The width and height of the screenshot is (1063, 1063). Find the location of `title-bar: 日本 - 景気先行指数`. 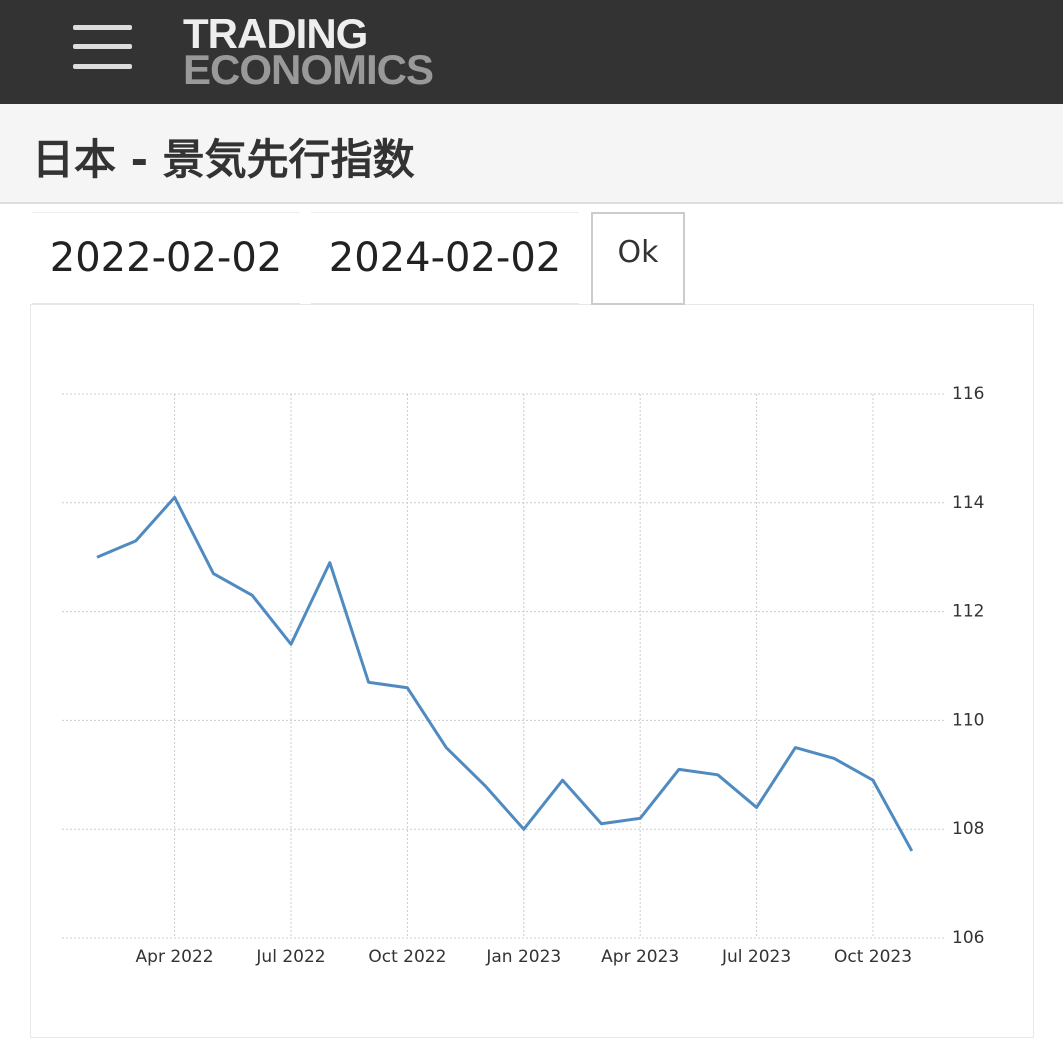

title-bar: 日本 - 景気先行指数 is located at coordinates (531, 154).